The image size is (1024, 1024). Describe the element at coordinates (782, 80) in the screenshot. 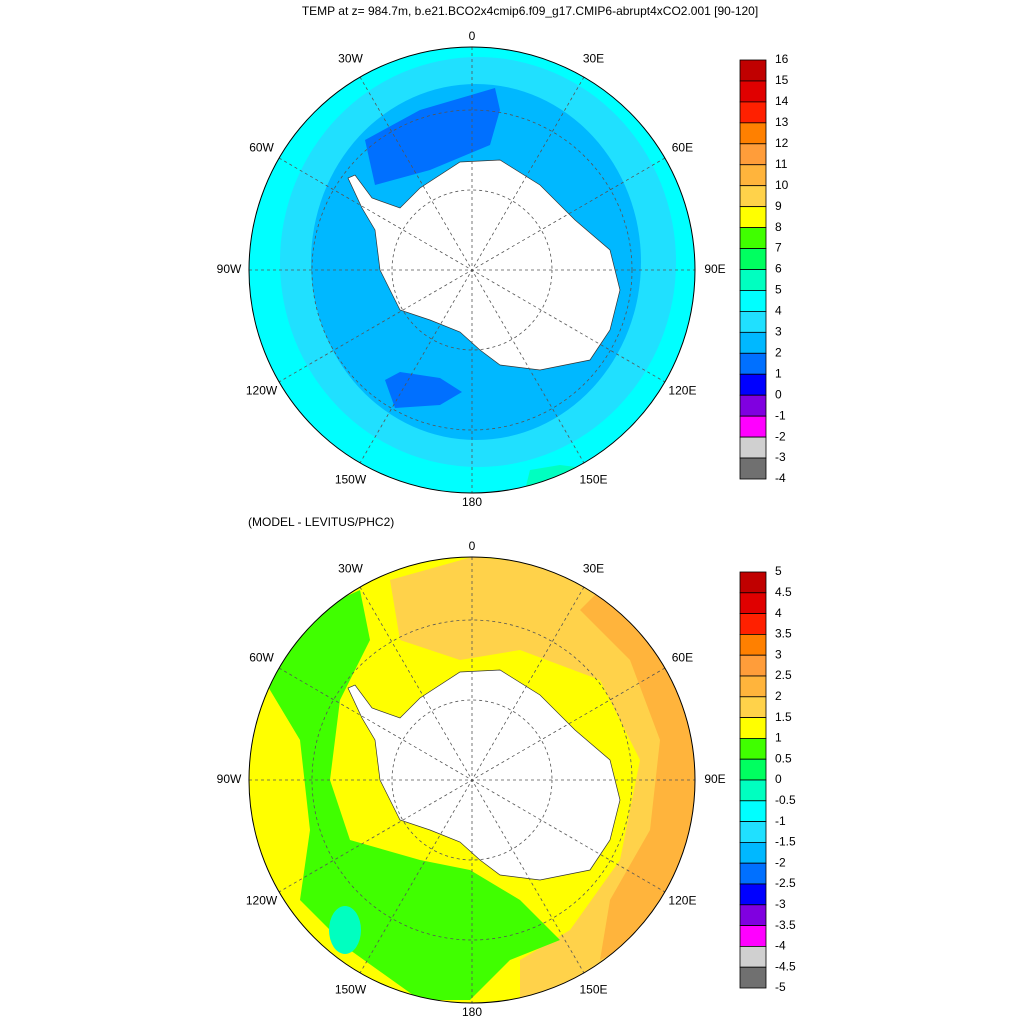

I see `colorbar-label: 15` at that location.